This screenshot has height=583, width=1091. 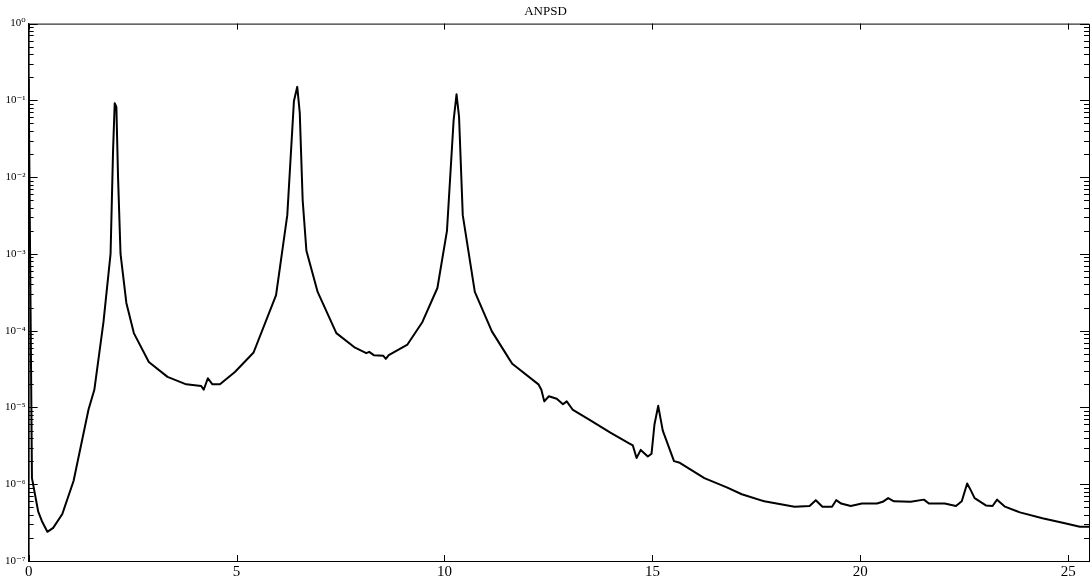 I want to click on x-tick-label: 5, so click(x=236, y=570).